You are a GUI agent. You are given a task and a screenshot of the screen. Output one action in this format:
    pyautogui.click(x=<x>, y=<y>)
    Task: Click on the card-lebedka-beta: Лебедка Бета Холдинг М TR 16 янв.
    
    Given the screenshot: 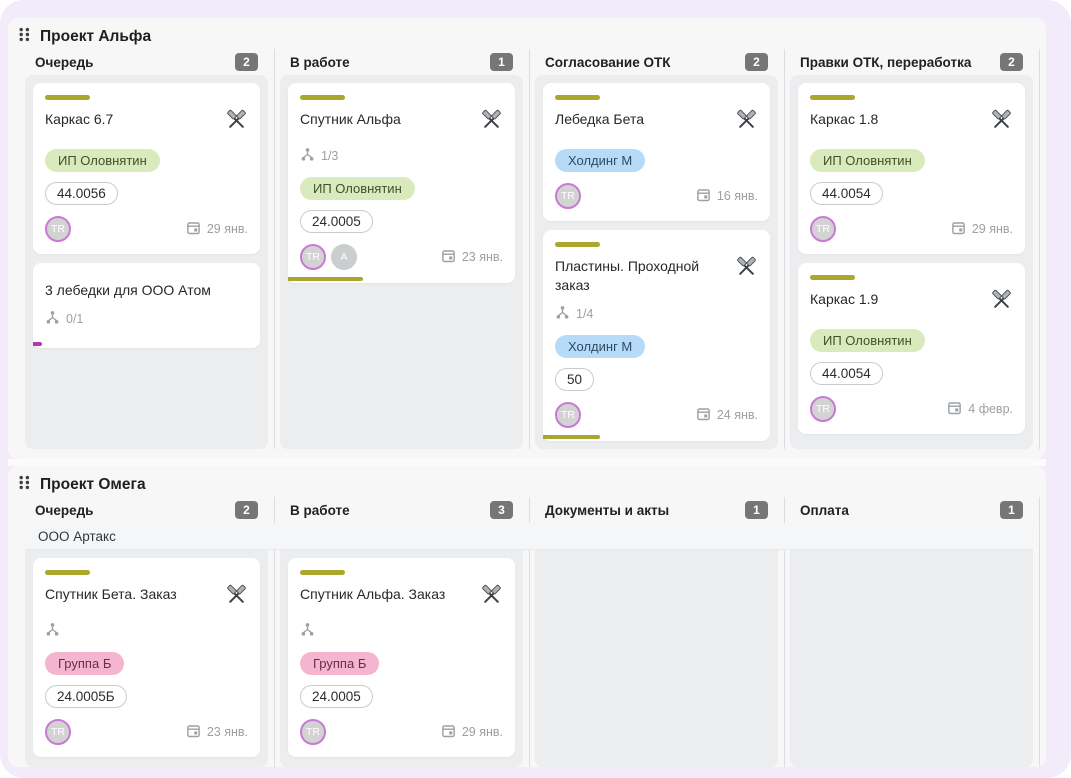 What is the action you would take?
    pyautogui.click(x=656, y=152)
    